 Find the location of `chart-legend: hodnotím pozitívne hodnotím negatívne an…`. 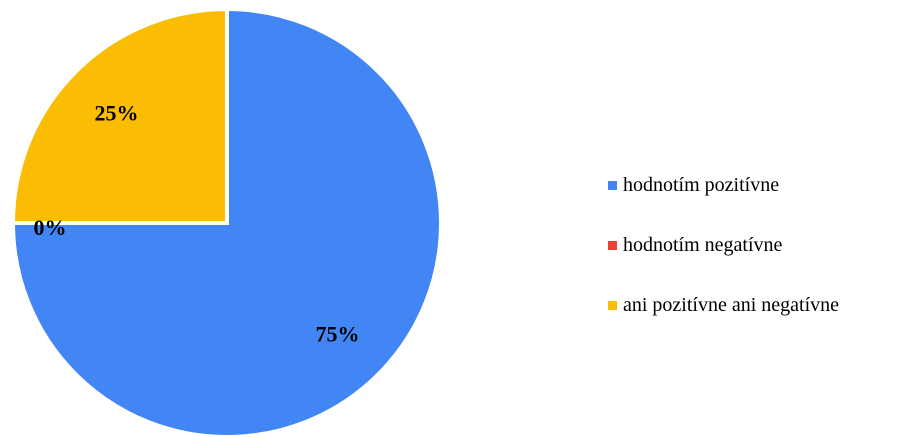

chart-legend: hodnotím pozitívne hodnotím negatívne an… is located at coordinates (723, 260).